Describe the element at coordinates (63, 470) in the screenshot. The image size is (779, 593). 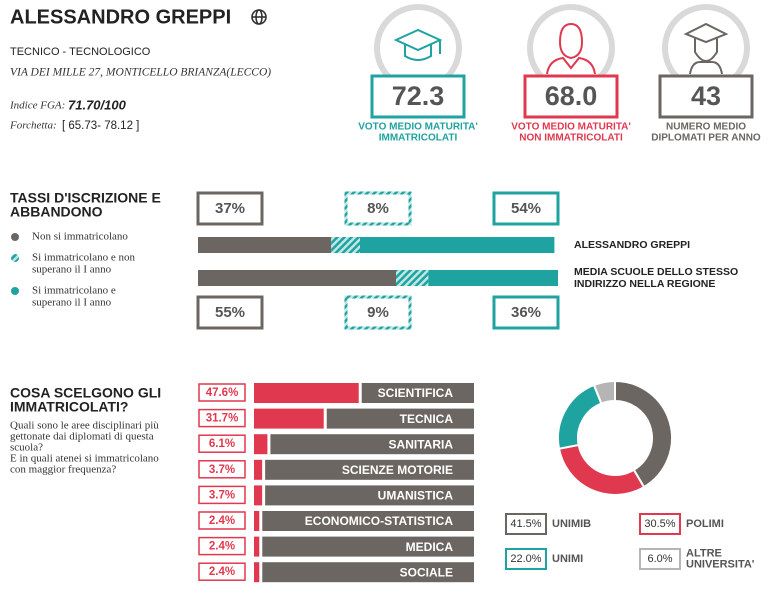
I see `description: con maggior frequenza?` at that location.